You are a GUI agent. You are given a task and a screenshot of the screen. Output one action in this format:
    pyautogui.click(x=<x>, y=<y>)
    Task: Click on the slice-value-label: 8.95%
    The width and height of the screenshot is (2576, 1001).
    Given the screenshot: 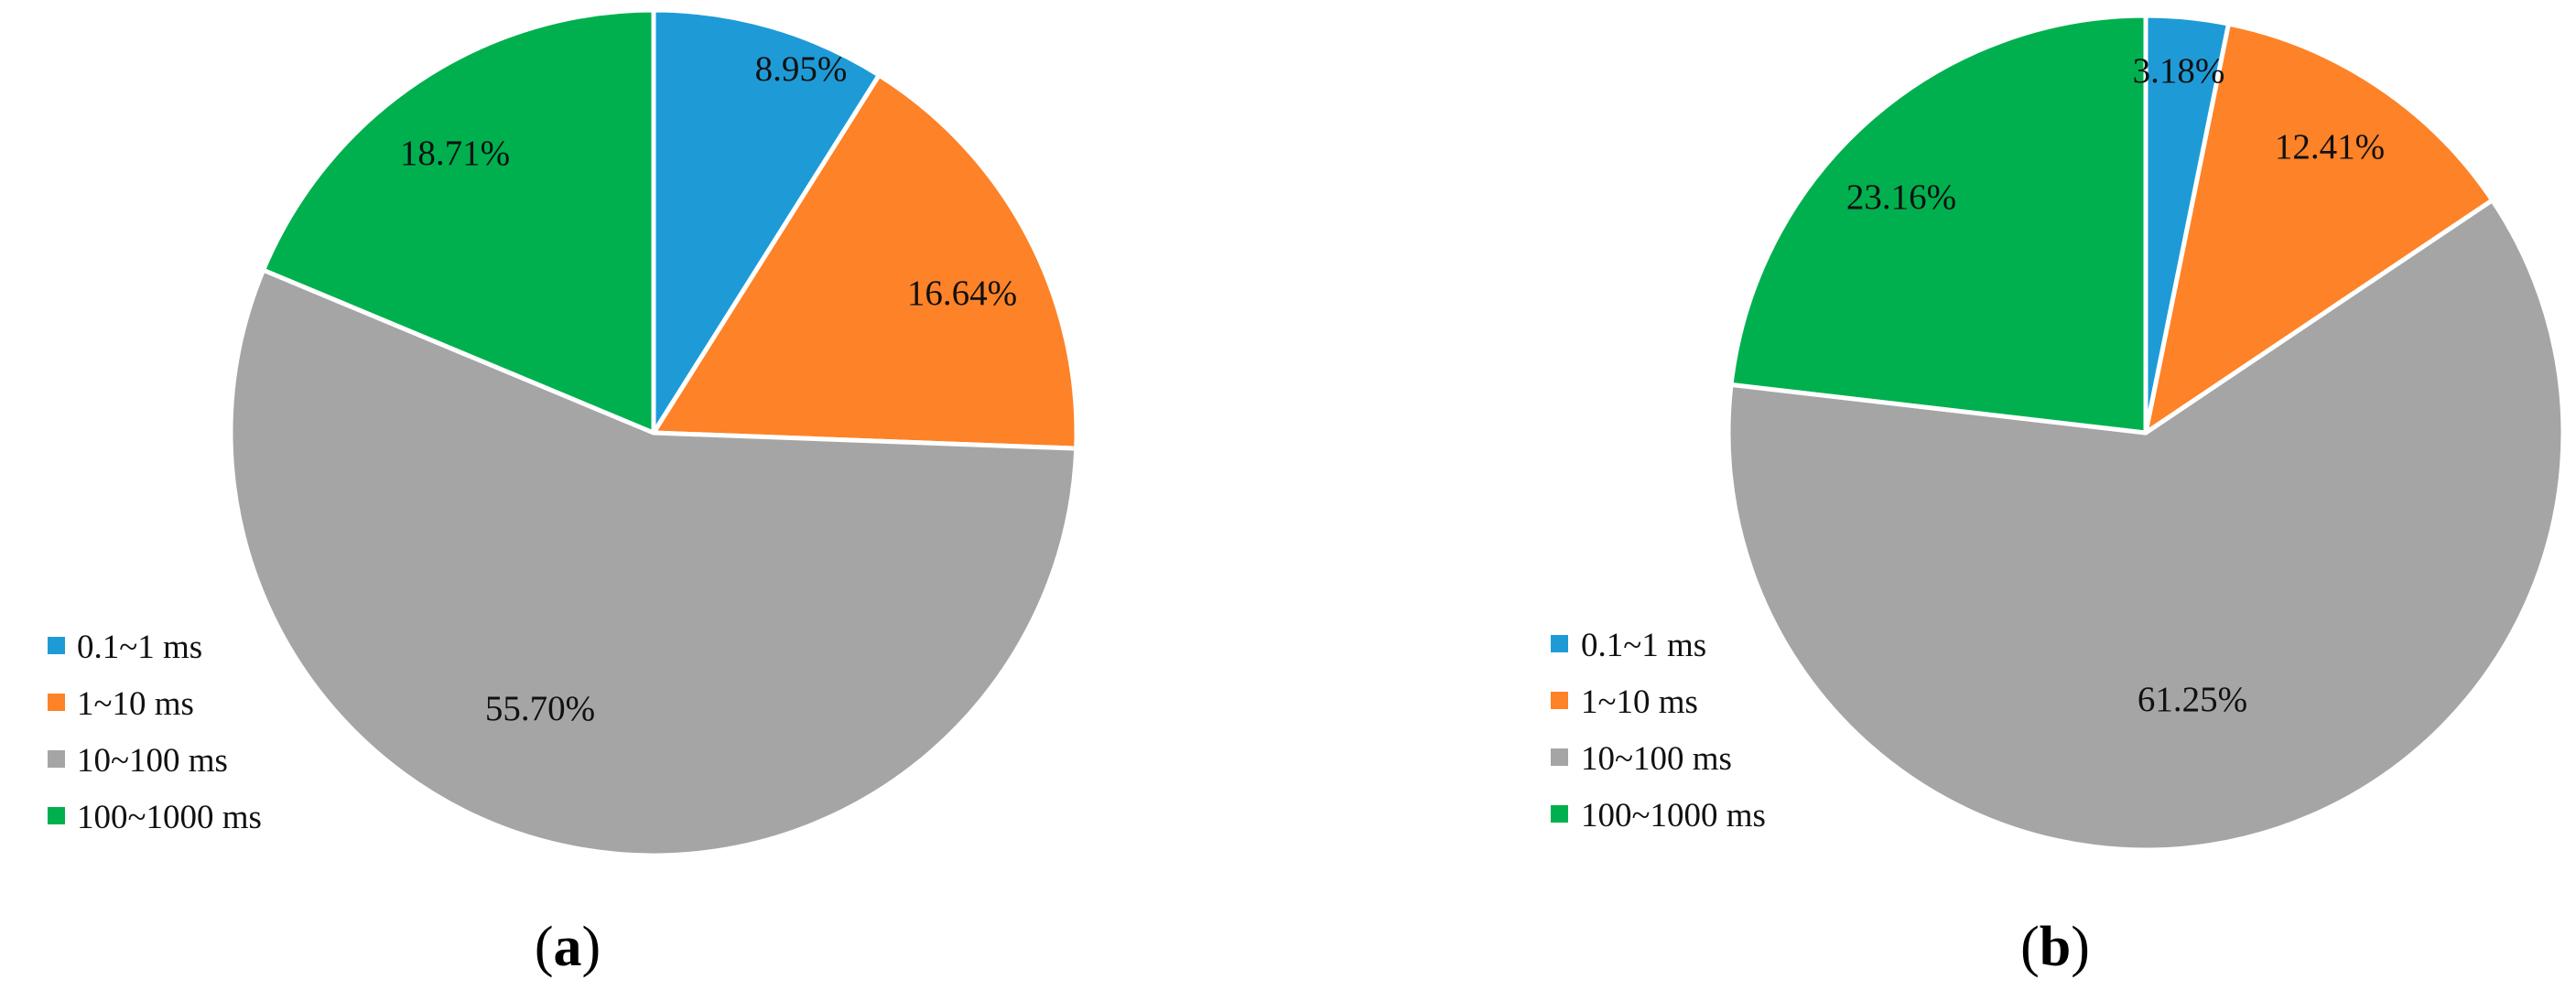 What is the action you would take?
    pyautogui.click(x=802, y=69)
    